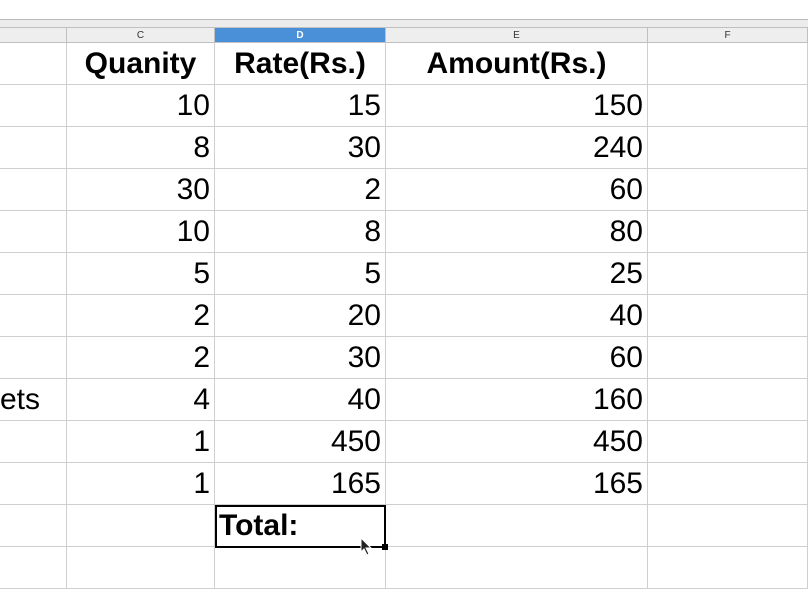  I want to click on column-header-b, so click(33, 35).